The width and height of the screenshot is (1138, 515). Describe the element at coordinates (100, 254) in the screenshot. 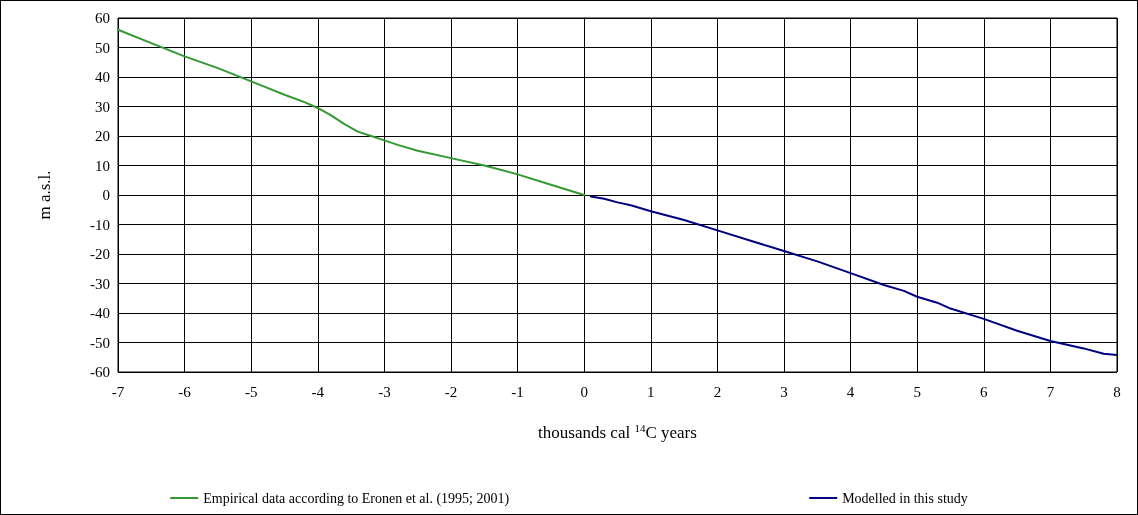

I see `y-tick-label: -20` at that location.